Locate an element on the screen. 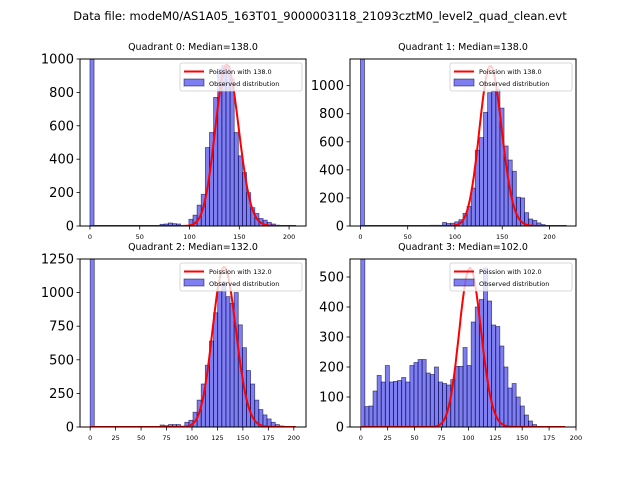 The width and height of the screenshot is (640, 484). legend-label-poisson: Poission with 132.0 is located at coordinates (240, 272).